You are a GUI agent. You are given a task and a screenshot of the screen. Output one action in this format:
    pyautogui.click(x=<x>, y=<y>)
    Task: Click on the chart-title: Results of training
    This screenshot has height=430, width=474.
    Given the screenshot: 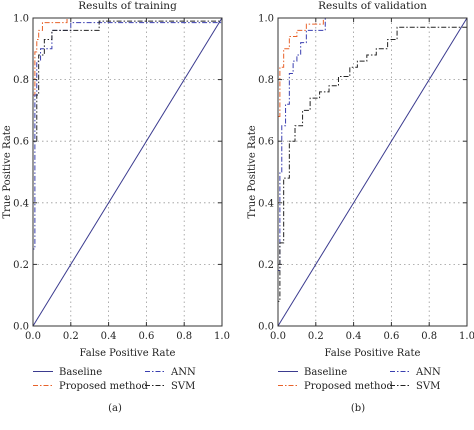 What is the action you would take?
    pyautogui.click(x=127, y=6)
    